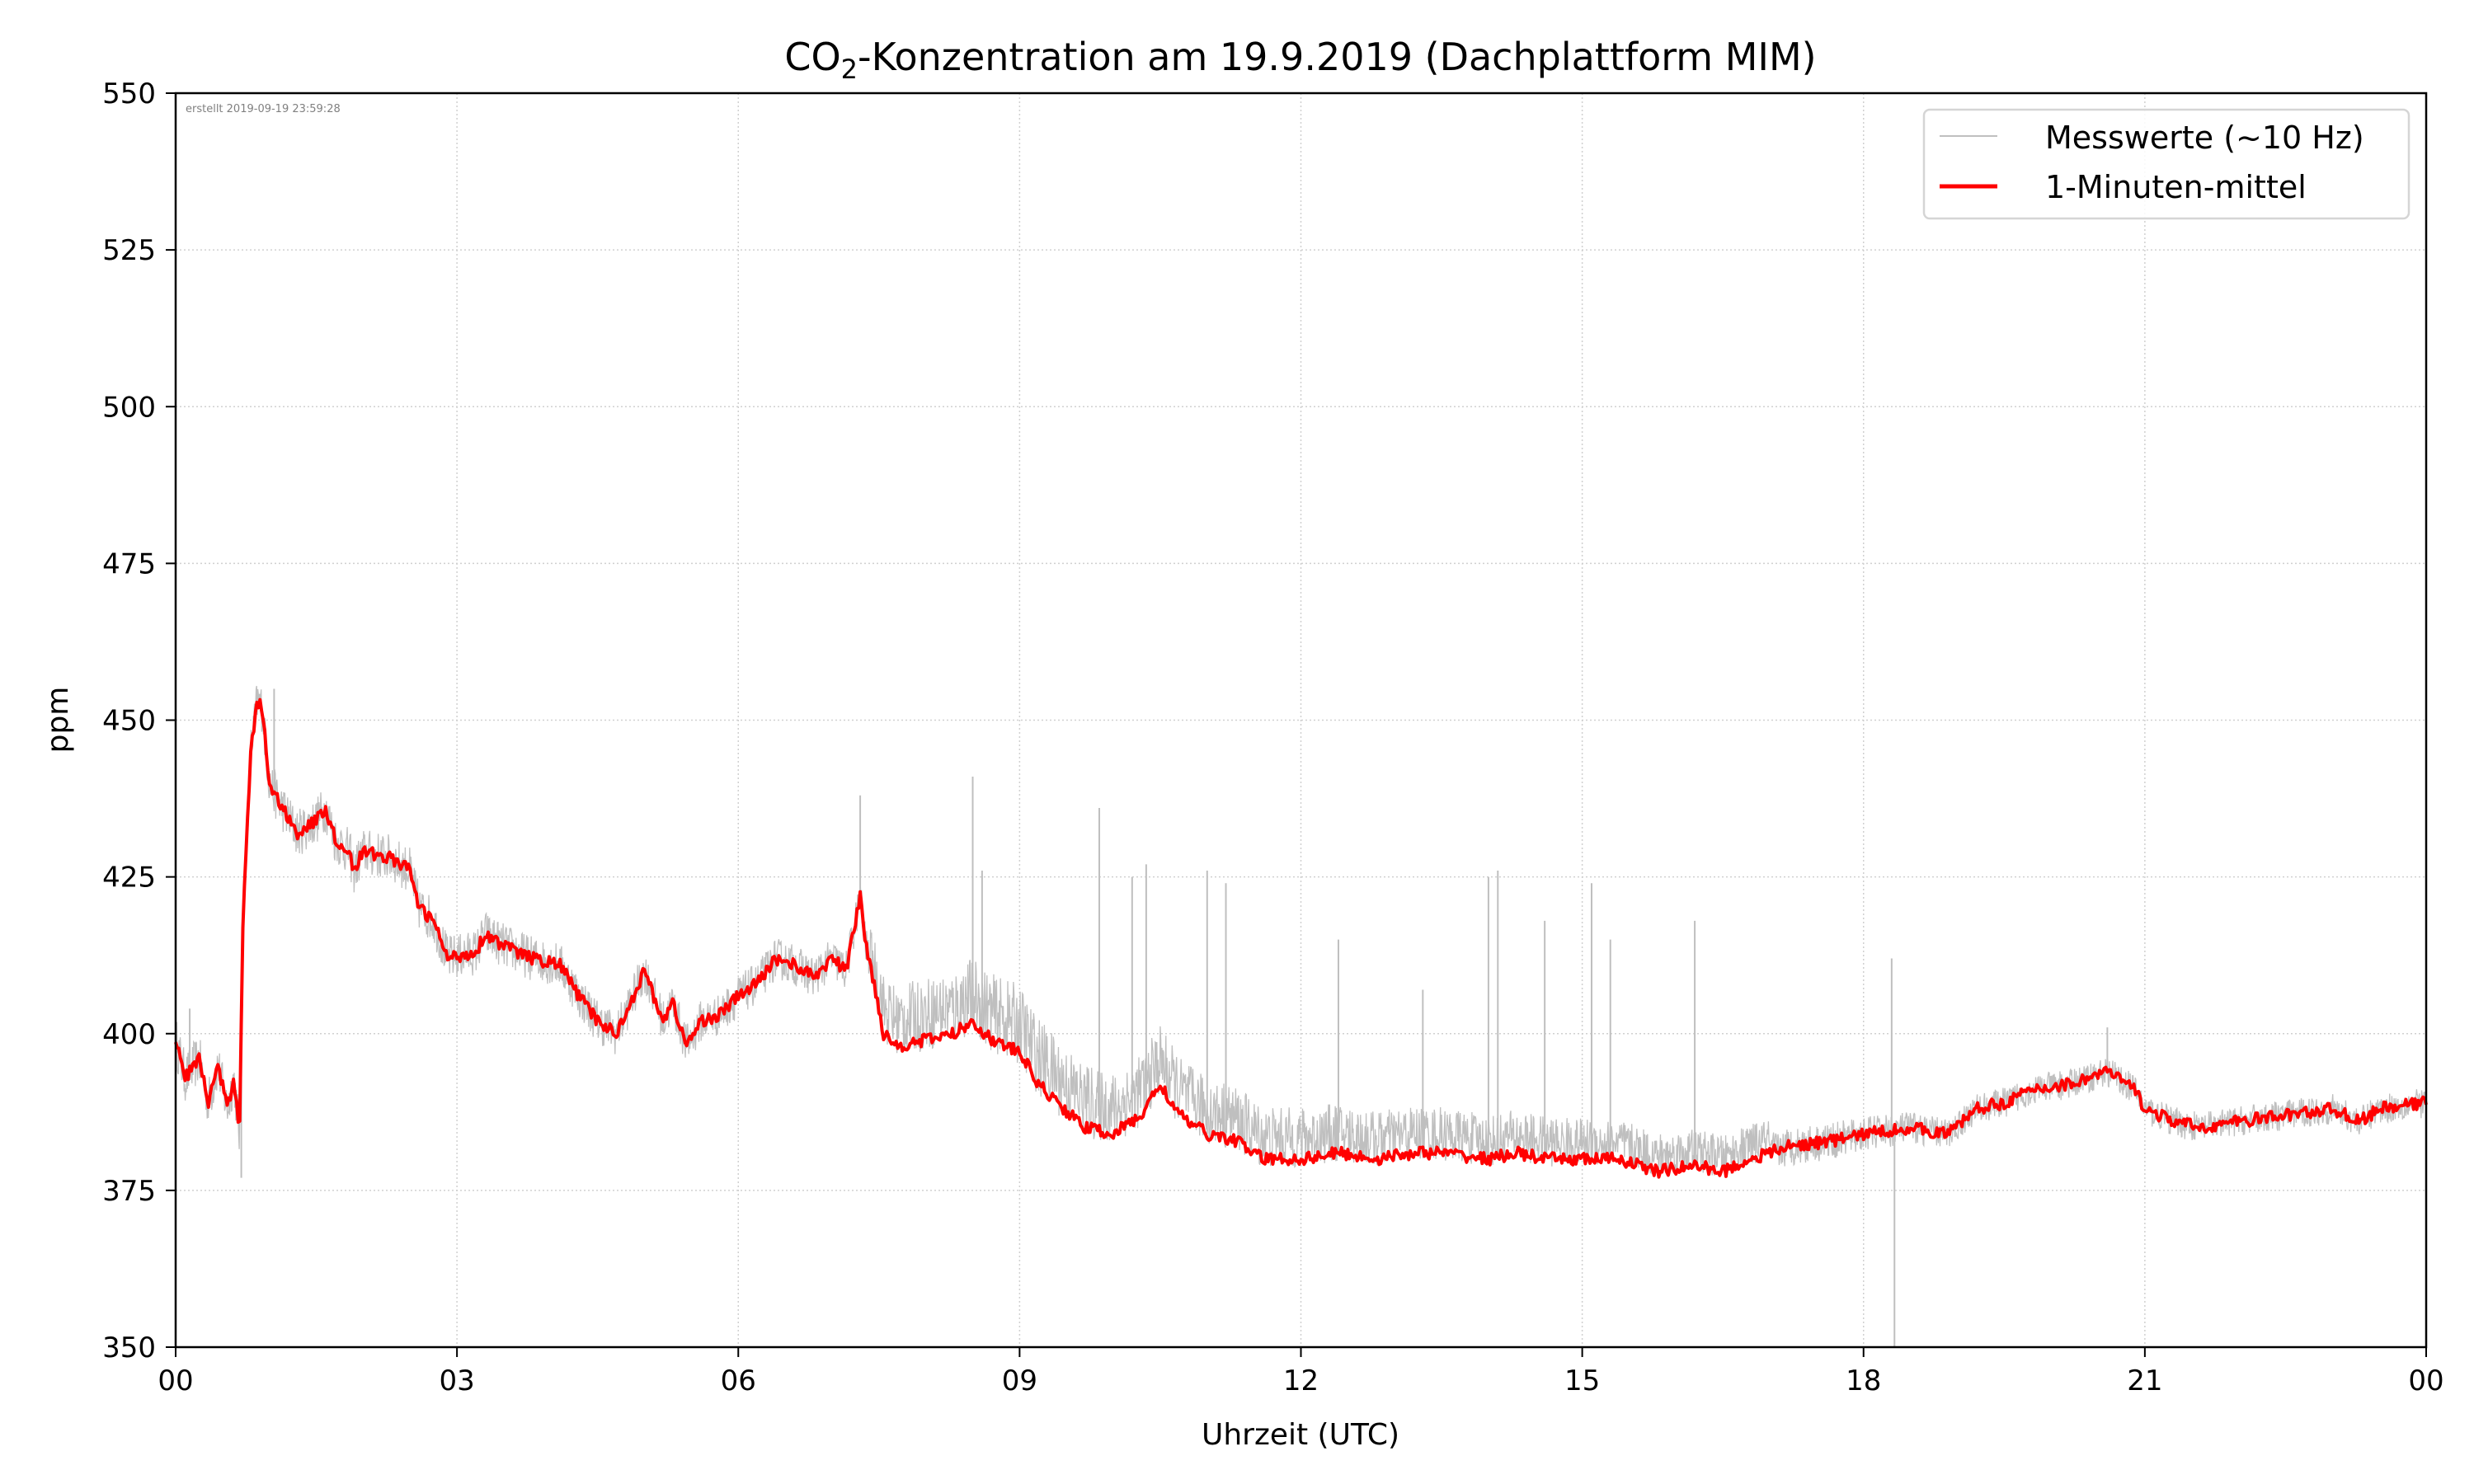  What do you see at coordinates (1582, 1380) in the screenshot?
I see `x-tick-label: 15` at bounding box center [1582, 1380].